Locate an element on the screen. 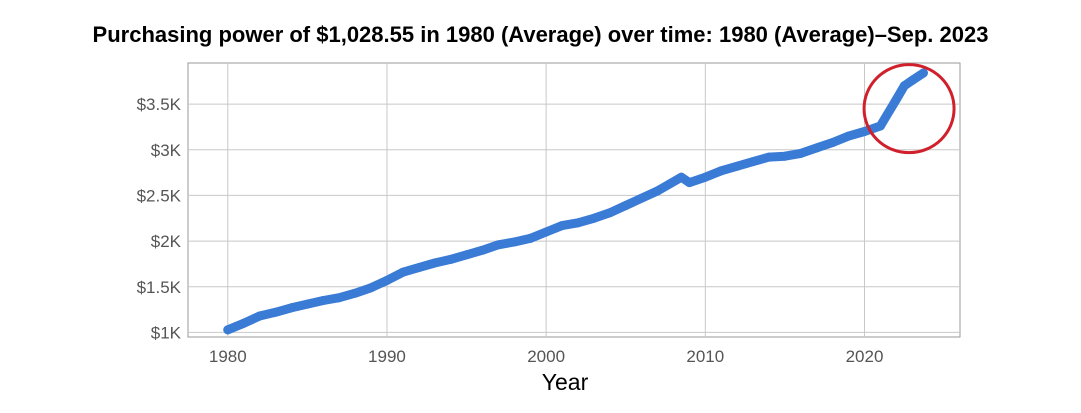 The height and width of the screenshot is (413, 1081). x-tick-label: 1990 is located at coordinates (387, 356).